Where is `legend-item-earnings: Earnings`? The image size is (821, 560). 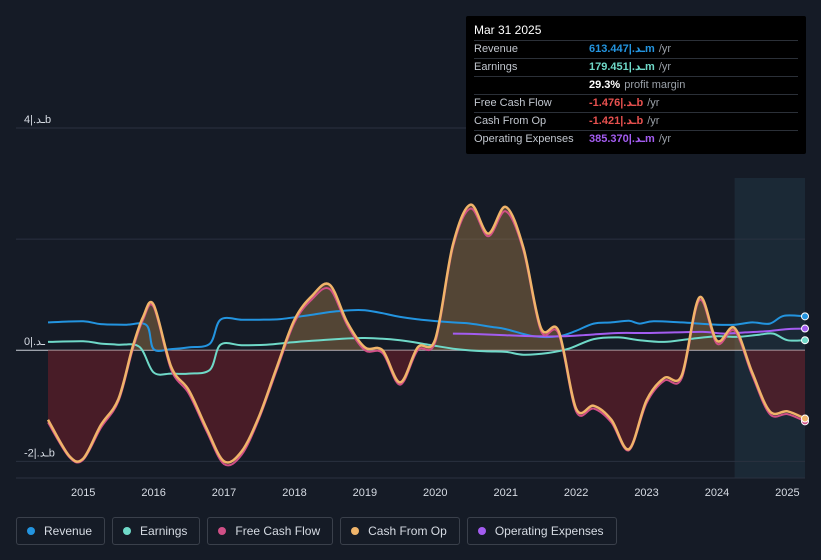 legend-item-earnings: Earnings is located at coordinates (156, 531).